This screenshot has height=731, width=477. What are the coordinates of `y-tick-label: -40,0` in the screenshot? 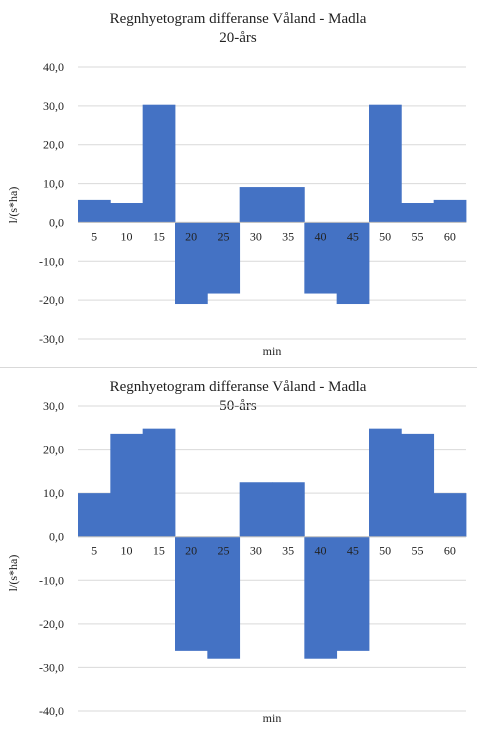 It's located at (51, 711).